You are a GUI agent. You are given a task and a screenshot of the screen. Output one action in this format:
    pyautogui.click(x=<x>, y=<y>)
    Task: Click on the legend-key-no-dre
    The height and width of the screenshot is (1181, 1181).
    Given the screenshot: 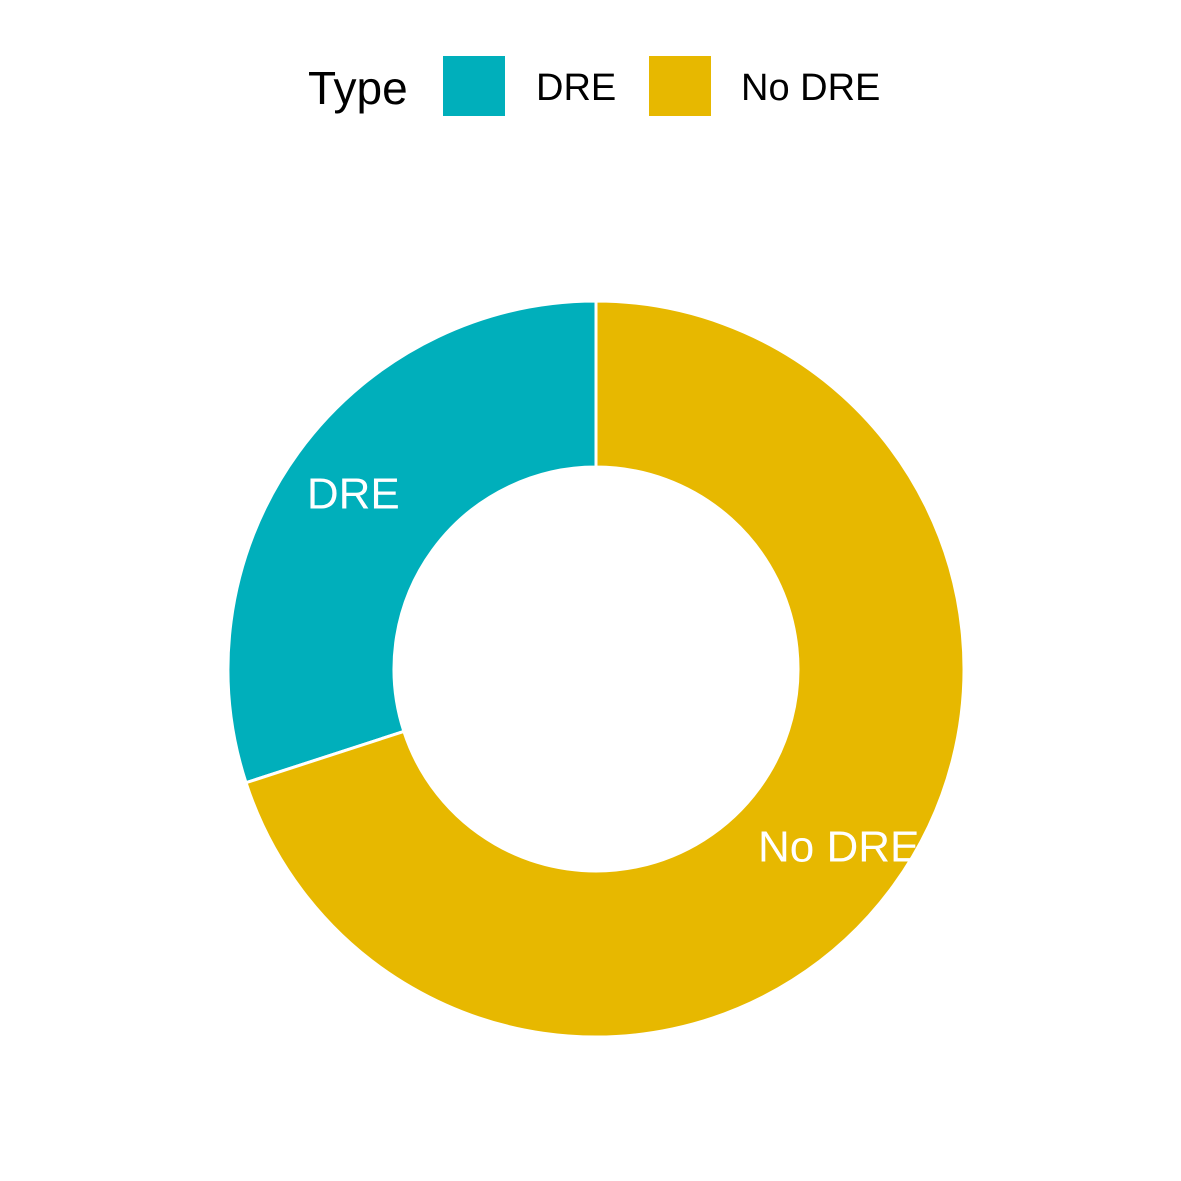 What is the action you would take?
    pyautogui.click(x=680, y=86)
    